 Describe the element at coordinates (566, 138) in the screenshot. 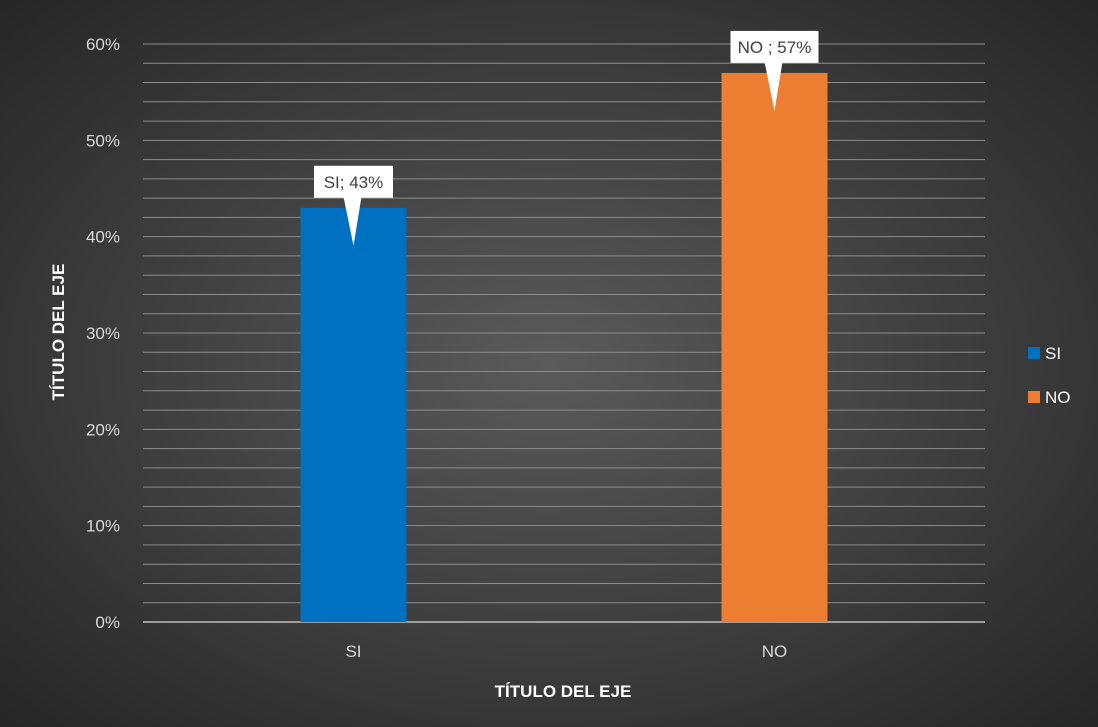

I see `data-labels: SI; 43% NO ; 57%` at that location.